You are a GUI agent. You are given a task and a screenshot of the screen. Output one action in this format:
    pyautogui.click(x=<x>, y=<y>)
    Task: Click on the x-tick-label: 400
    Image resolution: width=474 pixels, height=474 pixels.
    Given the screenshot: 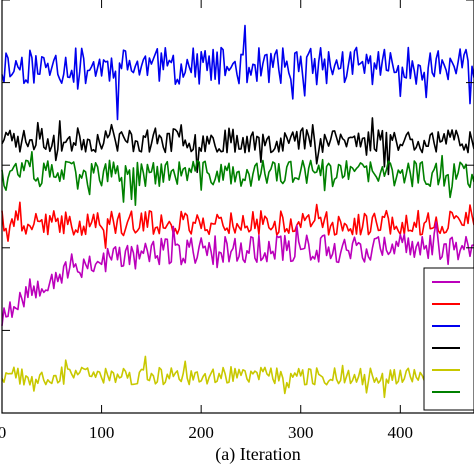 What is the action you would take?
    pyautogui.click(x=401, y=432)
    